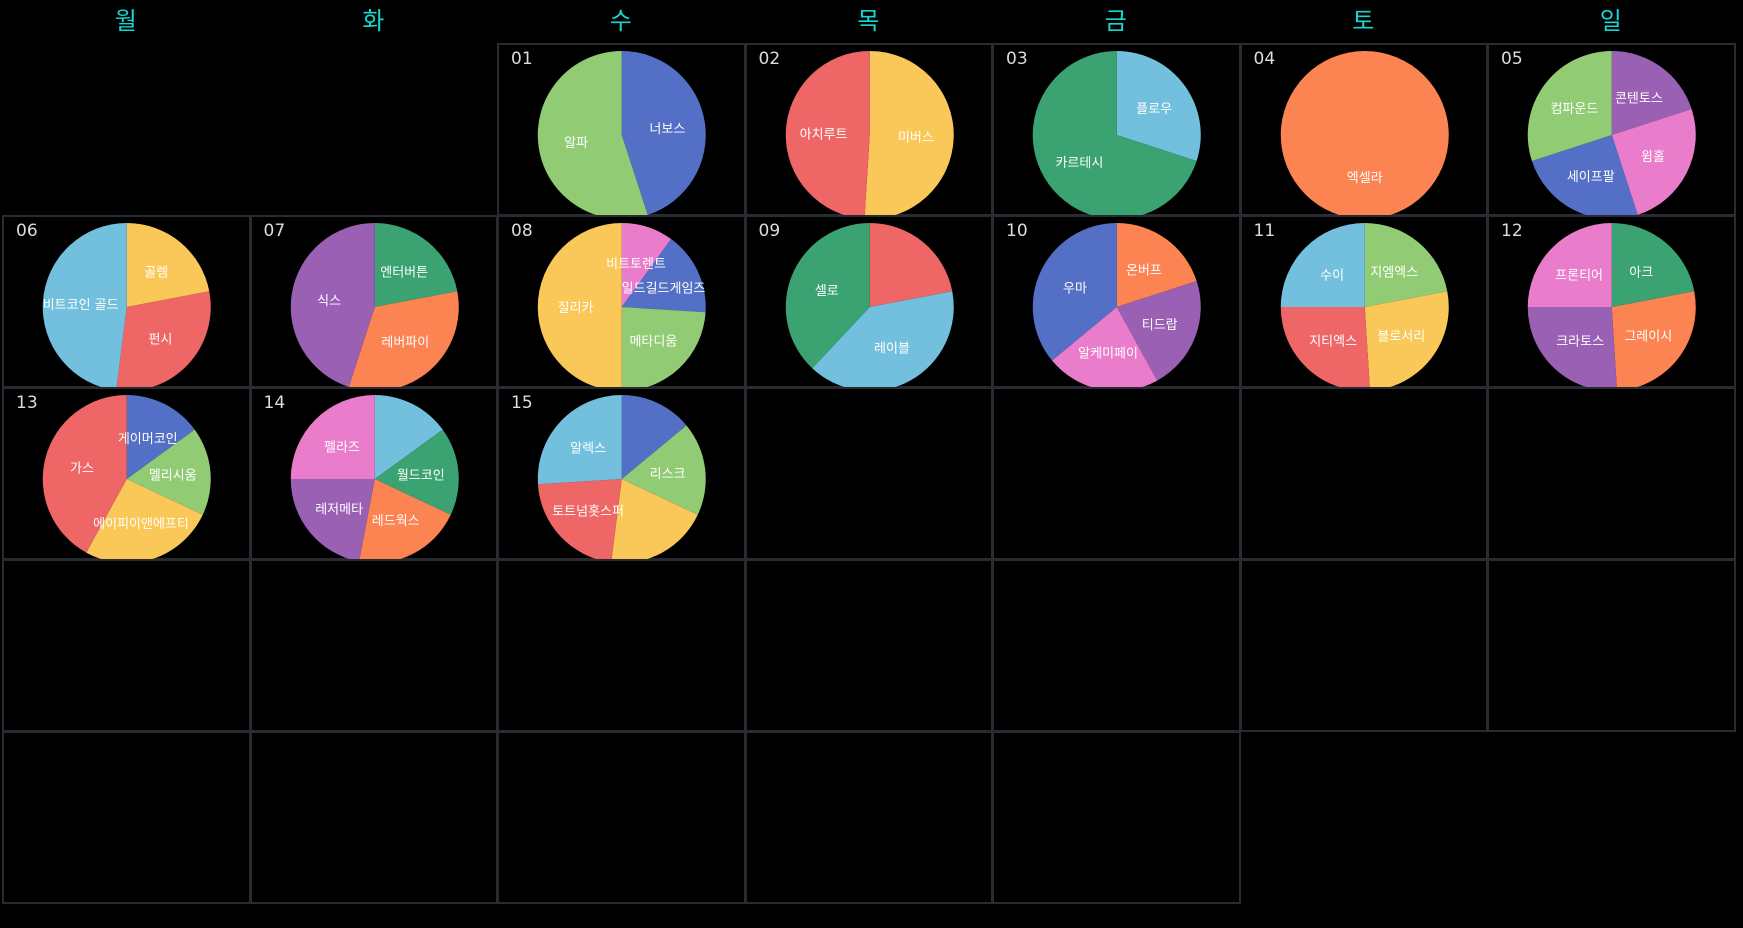 The height and width of the screenshot is (928, 1743). What do you see at coordinates (1364, 178) in the screenshot?
I see `pie-slice-label: 엑셀라` at bounding box center [1364, 178].